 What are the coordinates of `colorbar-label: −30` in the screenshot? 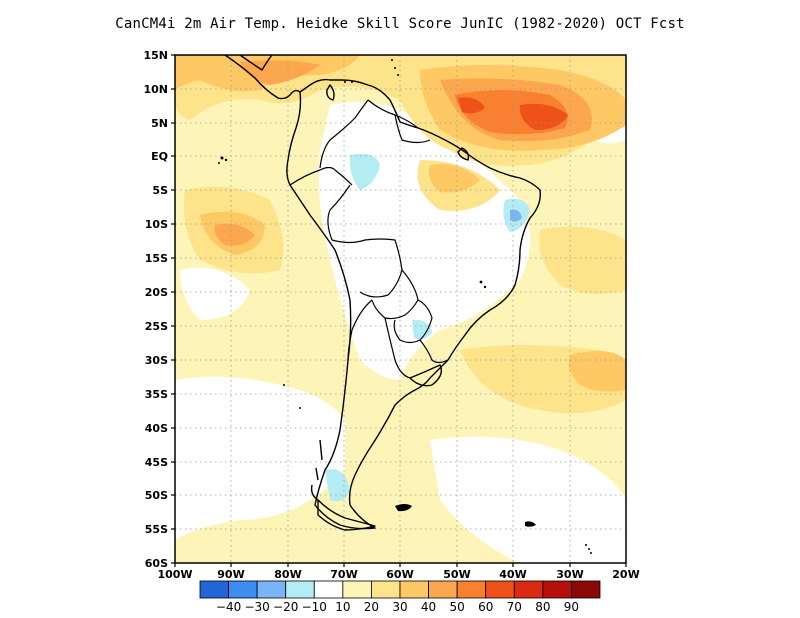 It's located at (256, 607).